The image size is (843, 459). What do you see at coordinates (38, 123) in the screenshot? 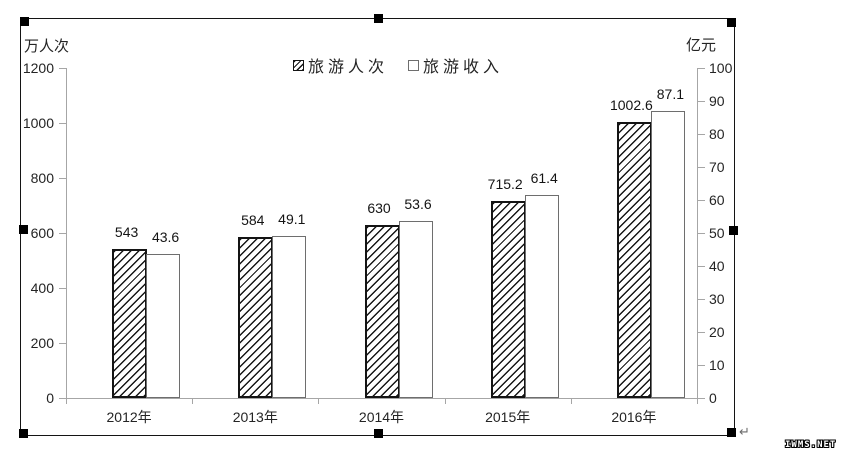
I see `left-axis-tick-label: 1000` at bounding box center [38, 123].